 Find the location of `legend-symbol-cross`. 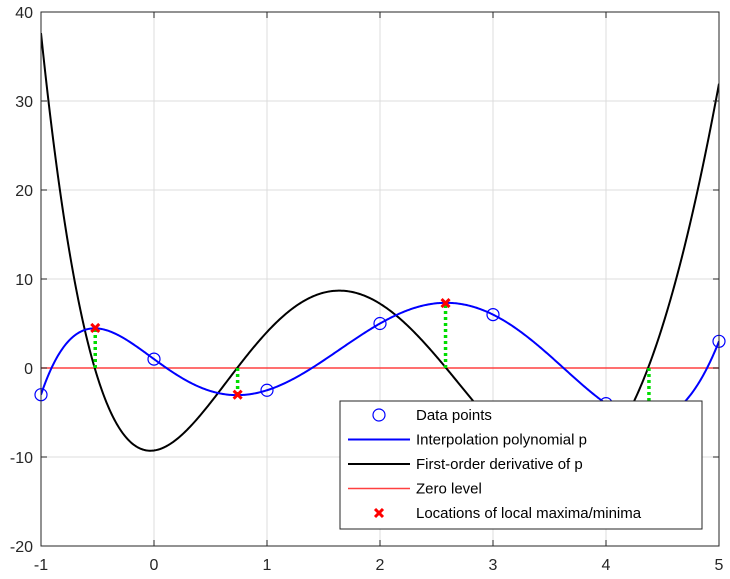

legend-symbol-cross is located at coordinates (379, 513).